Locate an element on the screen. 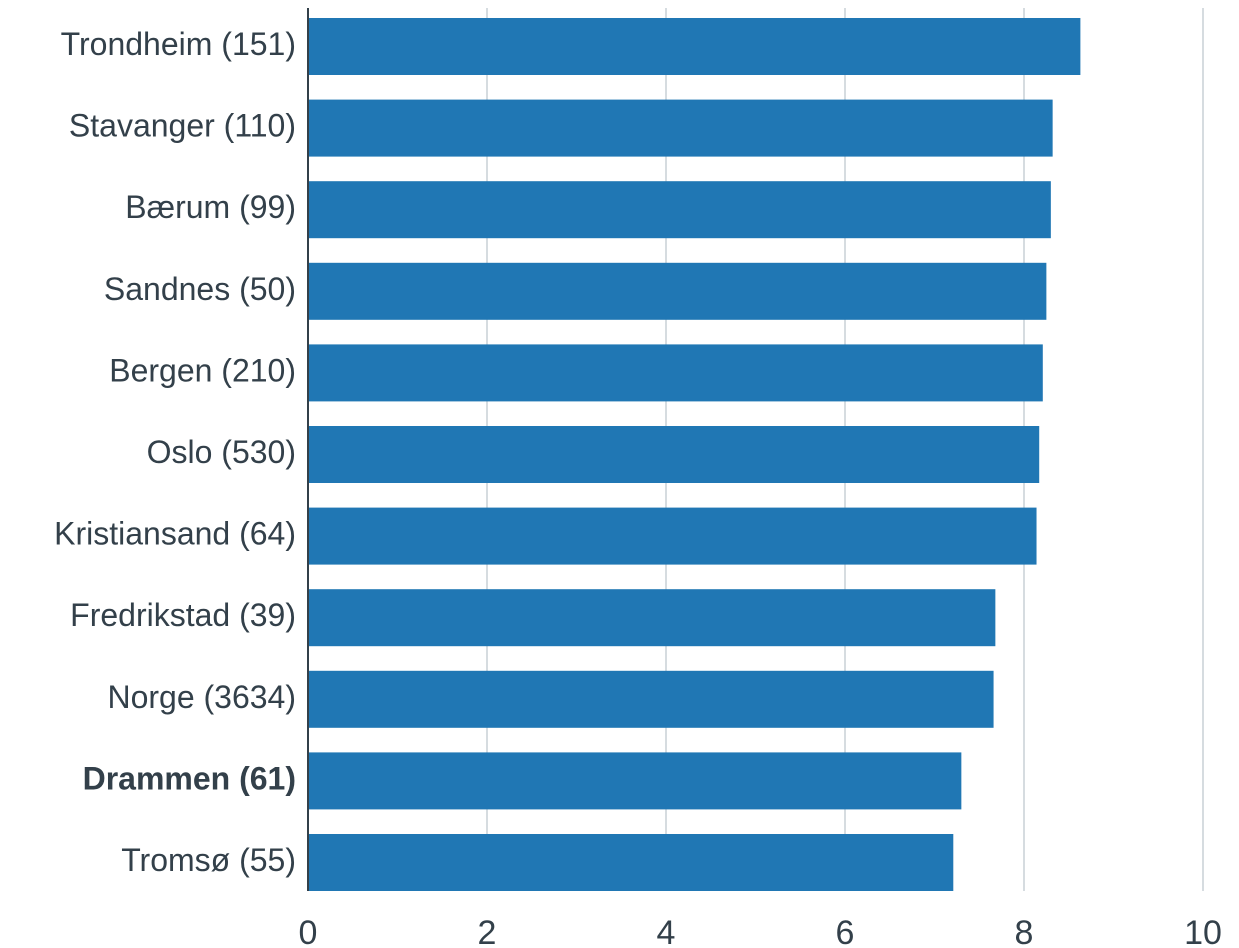 This screenshot has height=948, width=1239. x-tick-label-10: 10 is located at coordinates (1203, 931).